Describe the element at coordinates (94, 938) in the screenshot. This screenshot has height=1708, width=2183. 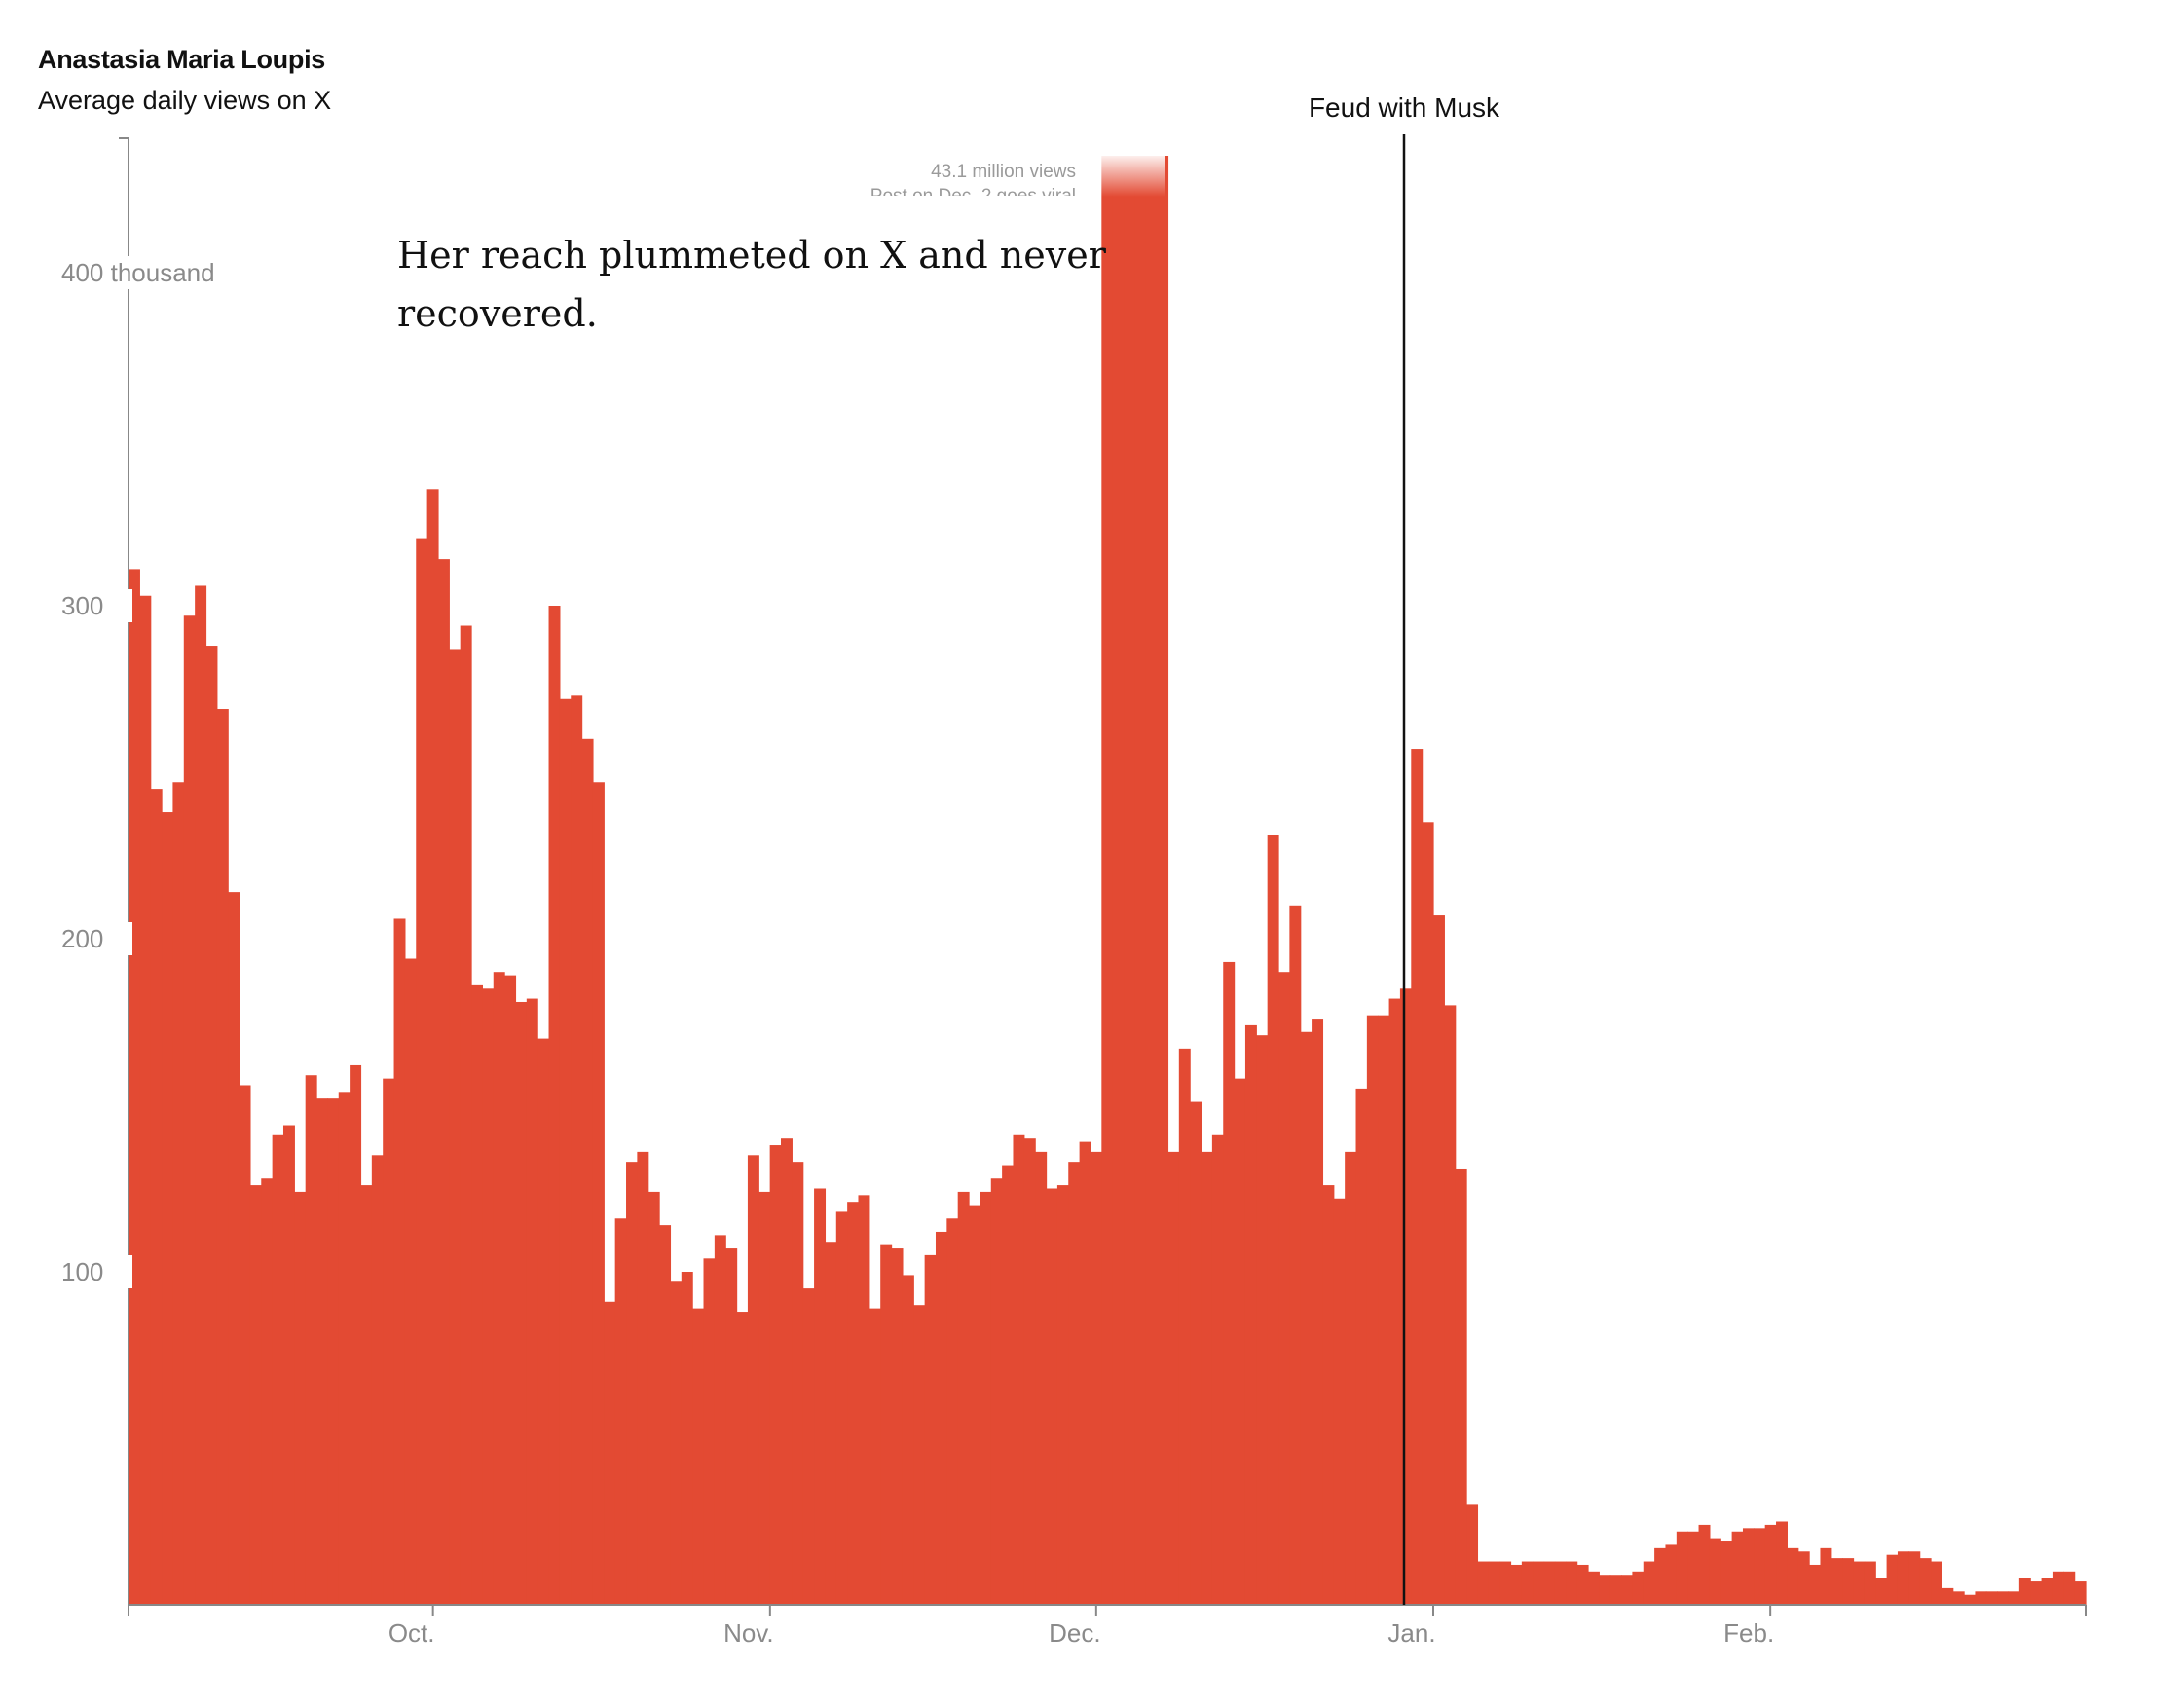
I see `y-label-bg` at that location.